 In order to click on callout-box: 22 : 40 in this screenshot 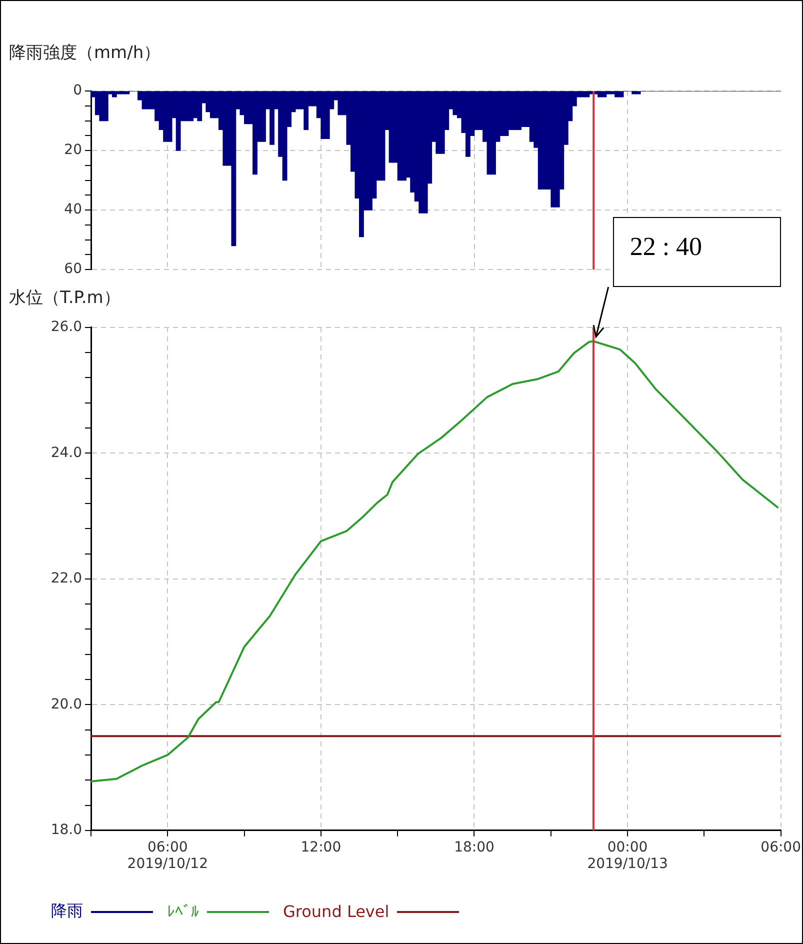, I will do `click(696, 252)`.